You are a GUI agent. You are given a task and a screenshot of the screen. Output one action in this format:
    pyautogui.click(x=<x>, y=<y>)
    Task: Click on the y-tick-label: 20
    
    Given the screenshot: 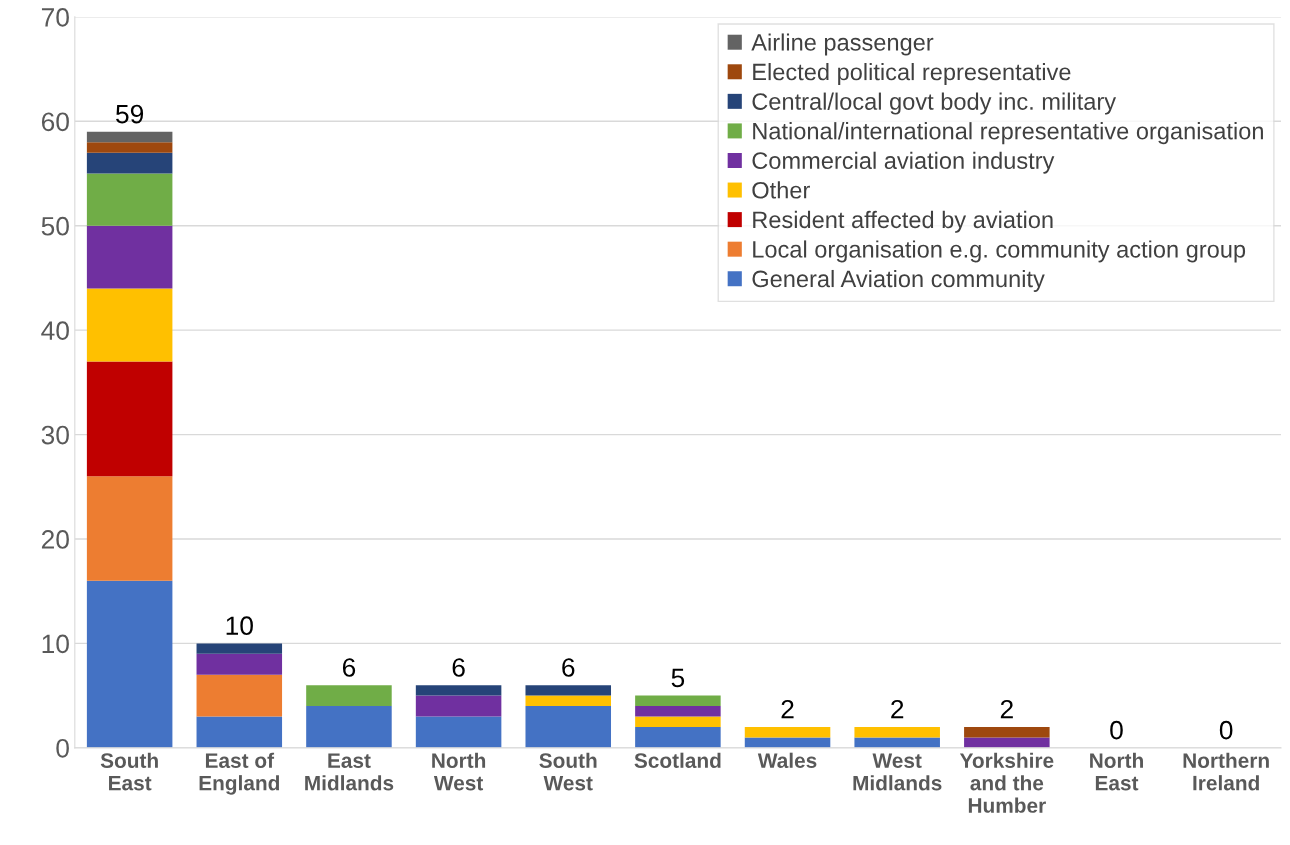 What is the action you would take?
    pyautogui.click(x=55, y=539)
    